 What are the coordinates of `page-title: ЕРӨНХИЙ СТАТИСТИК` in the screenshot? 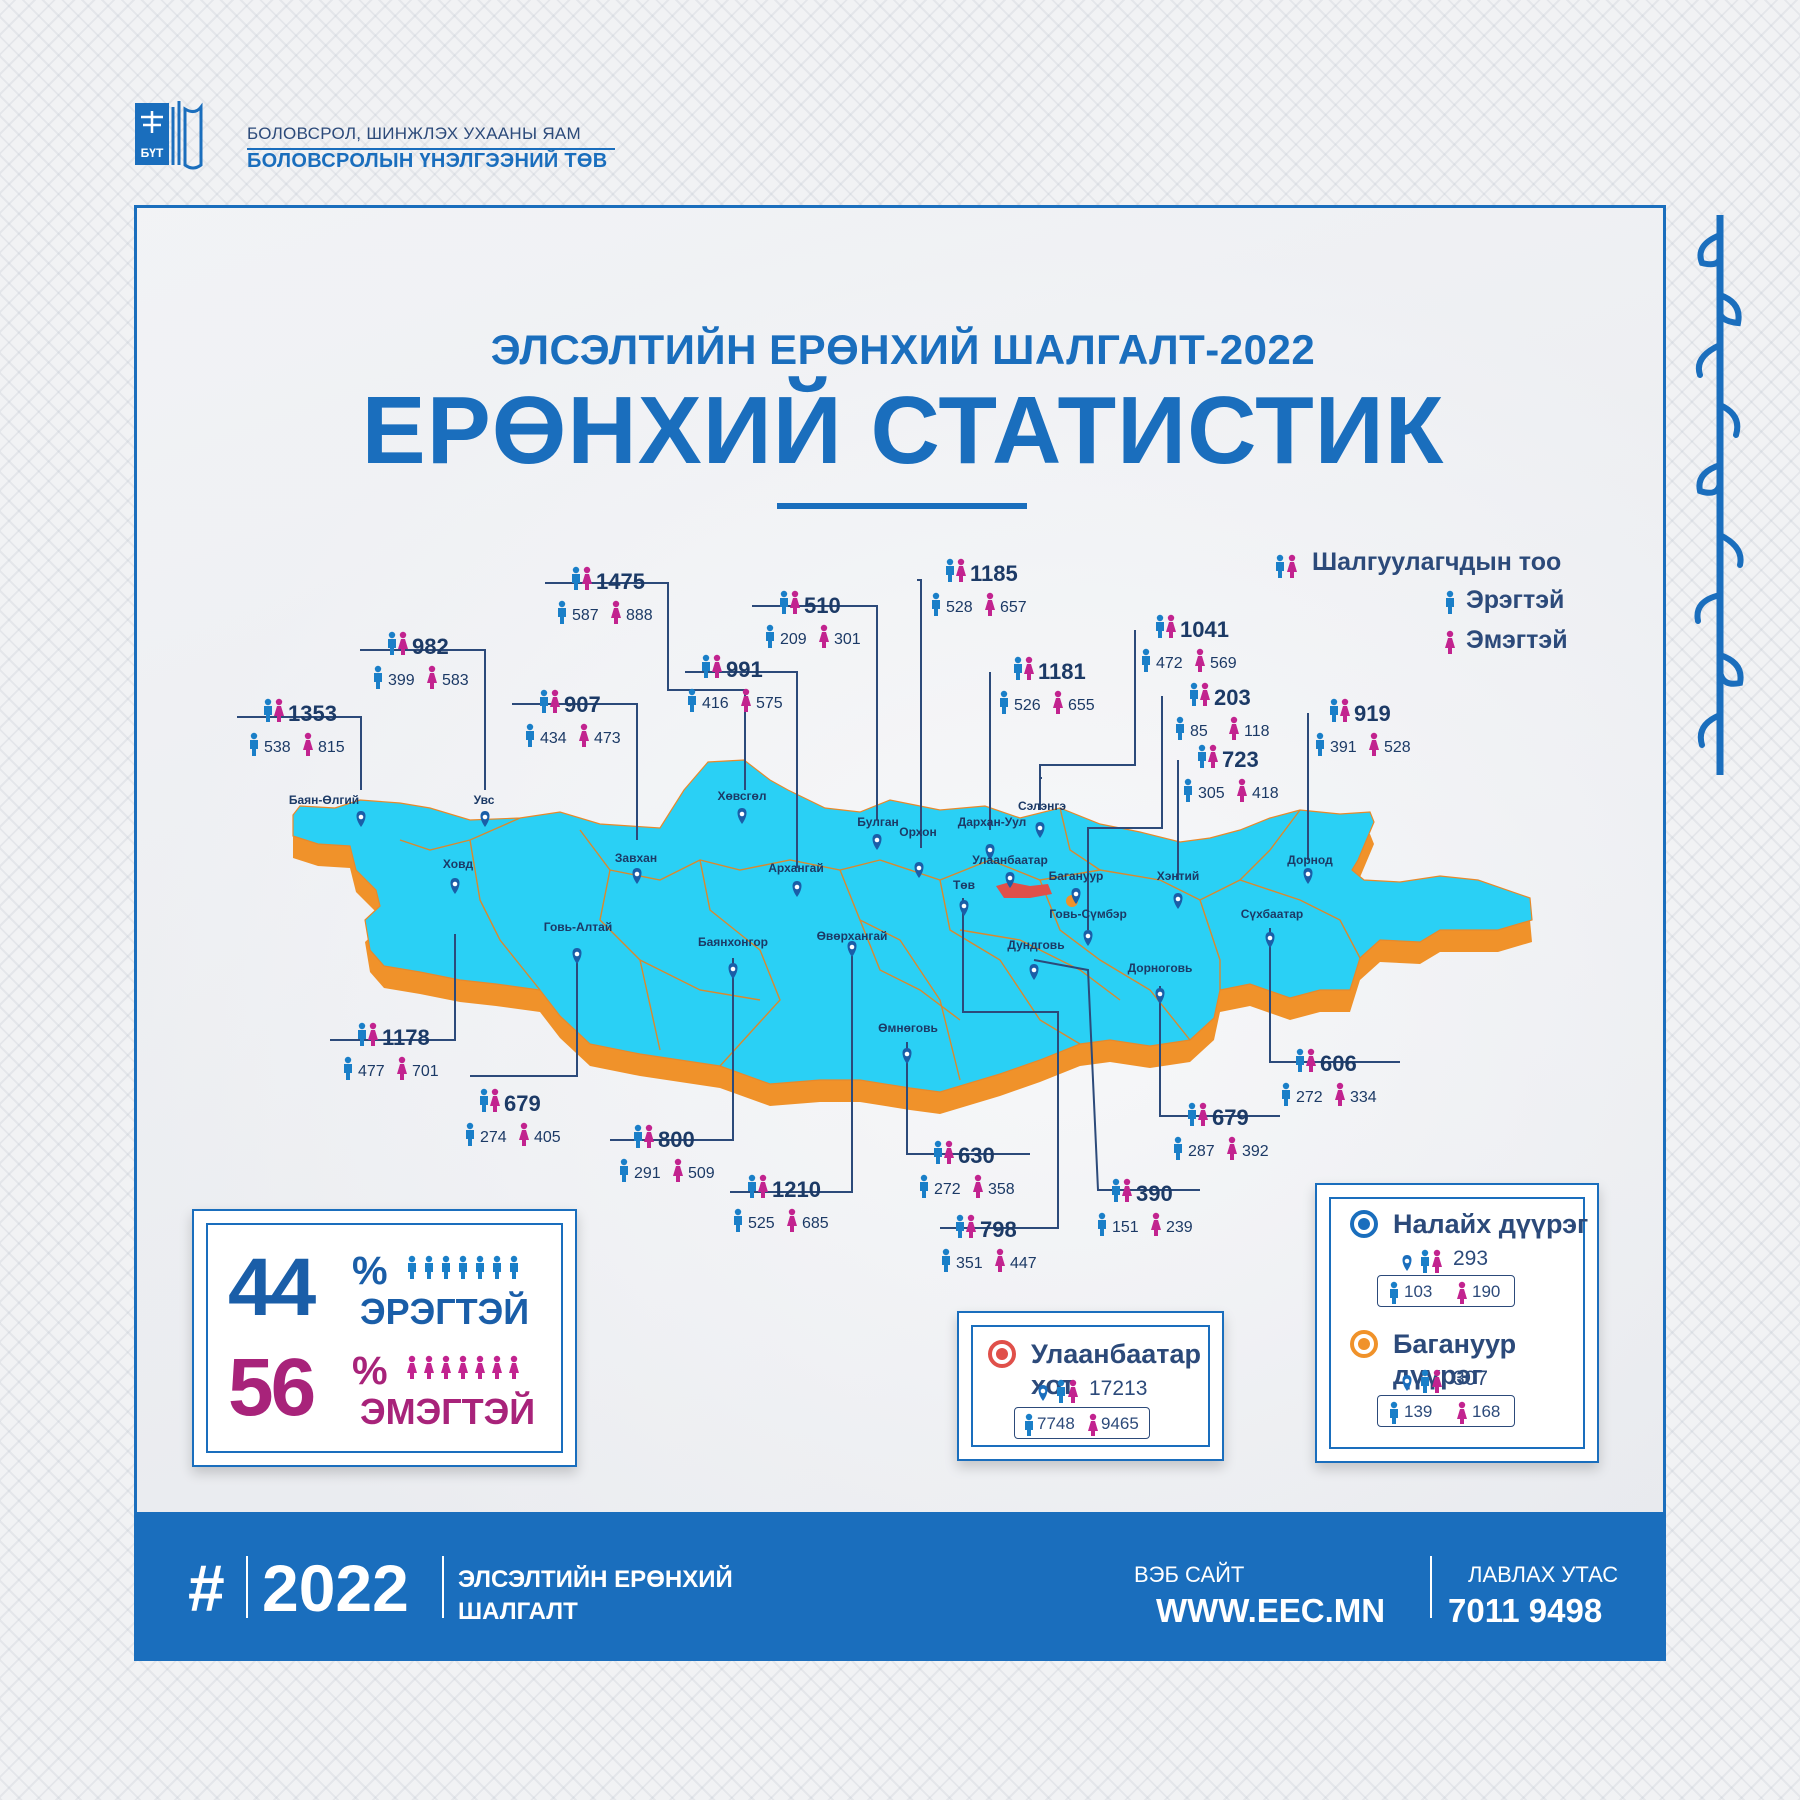 It's located at (903, 430).